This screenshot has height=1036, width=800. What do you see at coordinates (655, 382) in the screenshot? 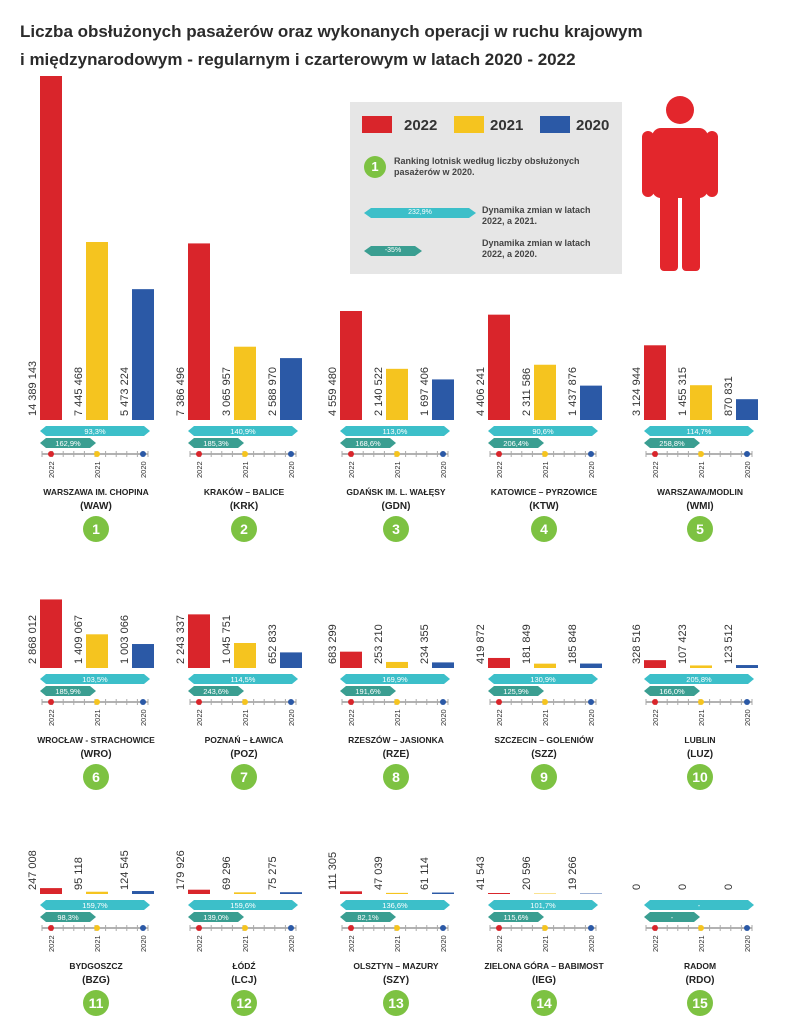
I see `bar-wmi-2022` at bounding box center [655, 382].